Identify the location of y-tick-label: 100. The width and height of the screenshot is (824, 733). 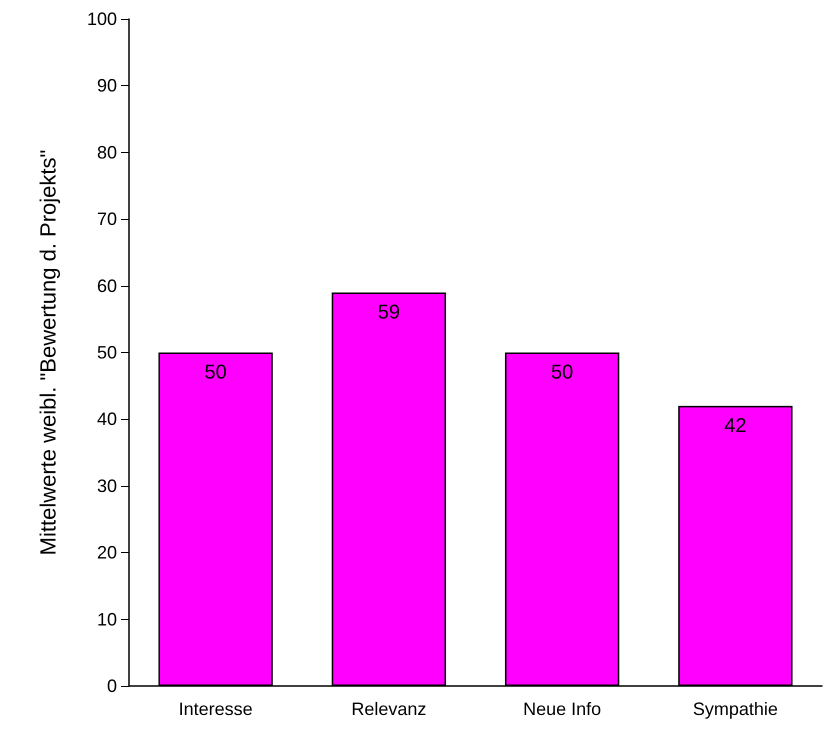
(101, 19).